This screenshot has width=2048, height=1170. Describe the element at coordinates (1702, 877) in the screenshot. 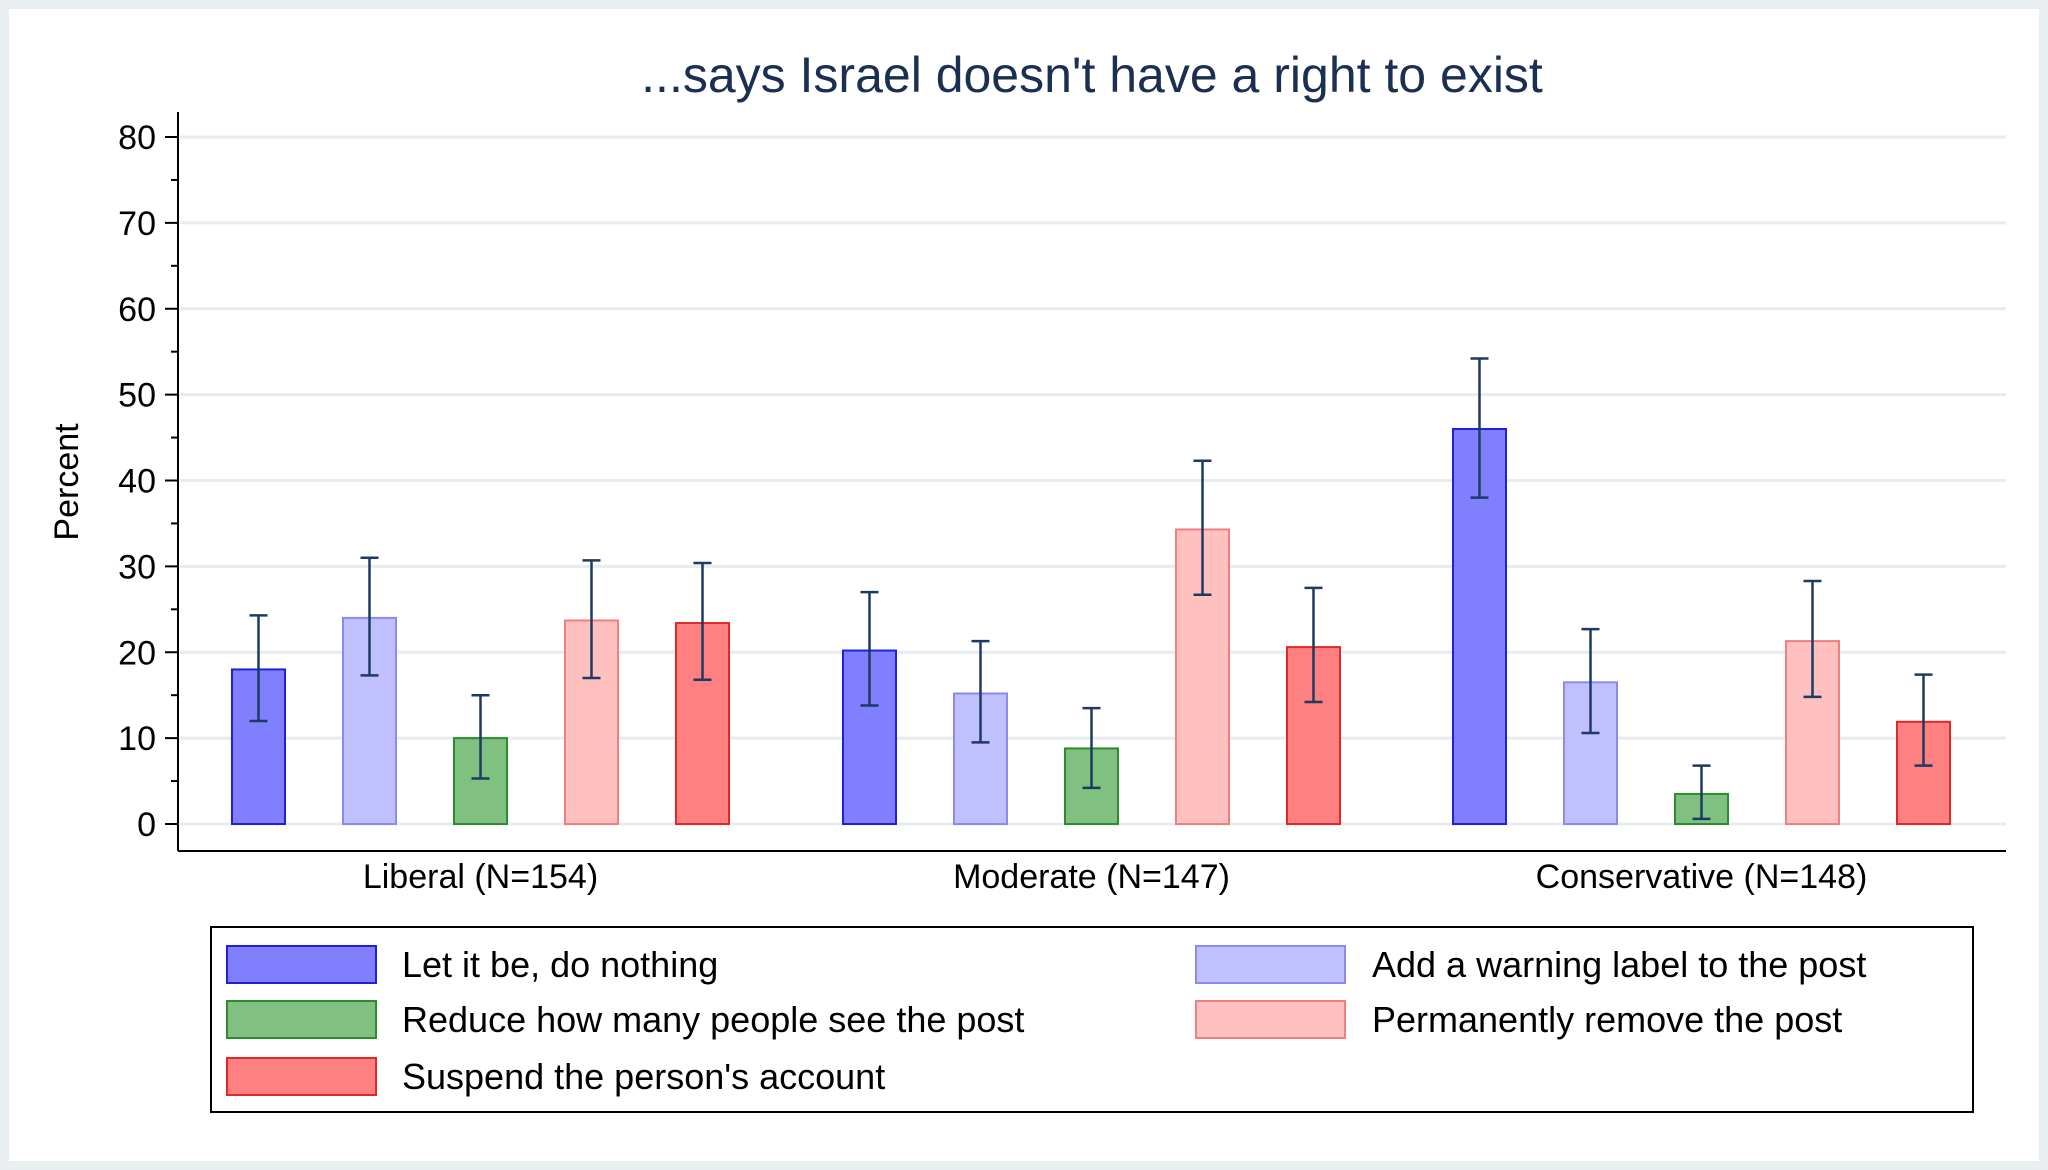

I see `x-tick-label: Conservative (N=148)` at that location.